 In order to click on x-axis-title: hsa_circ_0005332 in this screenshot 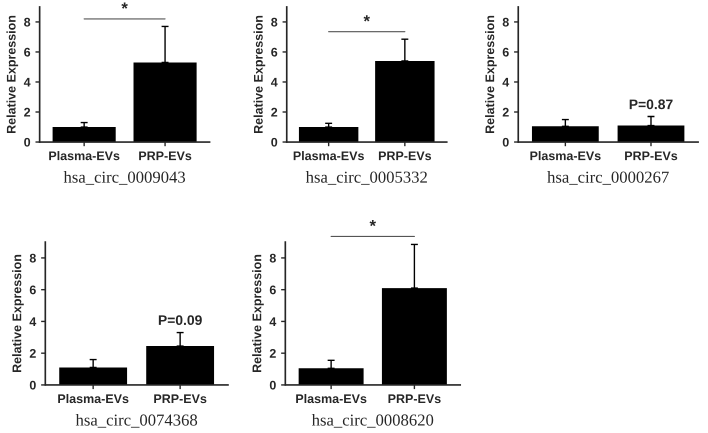, I will do `click(366, 178)`.